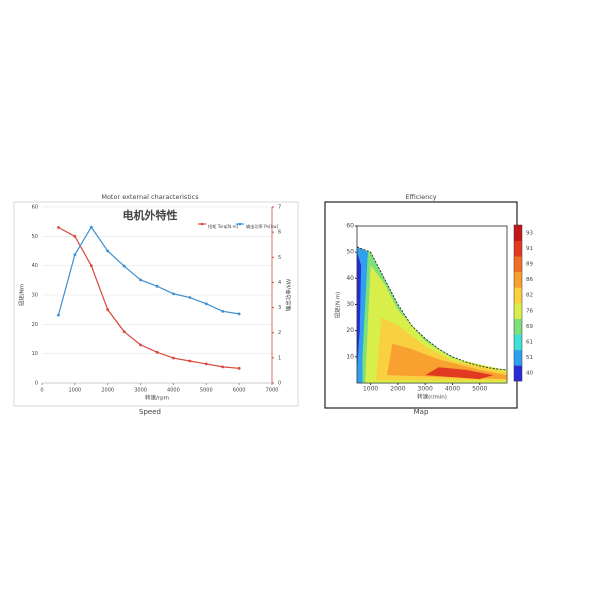 Image resolution: width=600 pixels, height=600 pixels. I want to click on y2-tick-label: 7, so click(279, 208).